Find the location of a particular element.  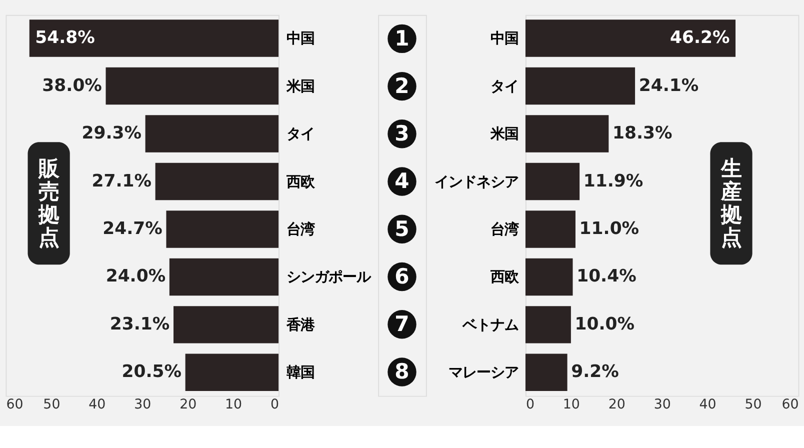

data-label: 24.0% is located at coordinates (136, 276).